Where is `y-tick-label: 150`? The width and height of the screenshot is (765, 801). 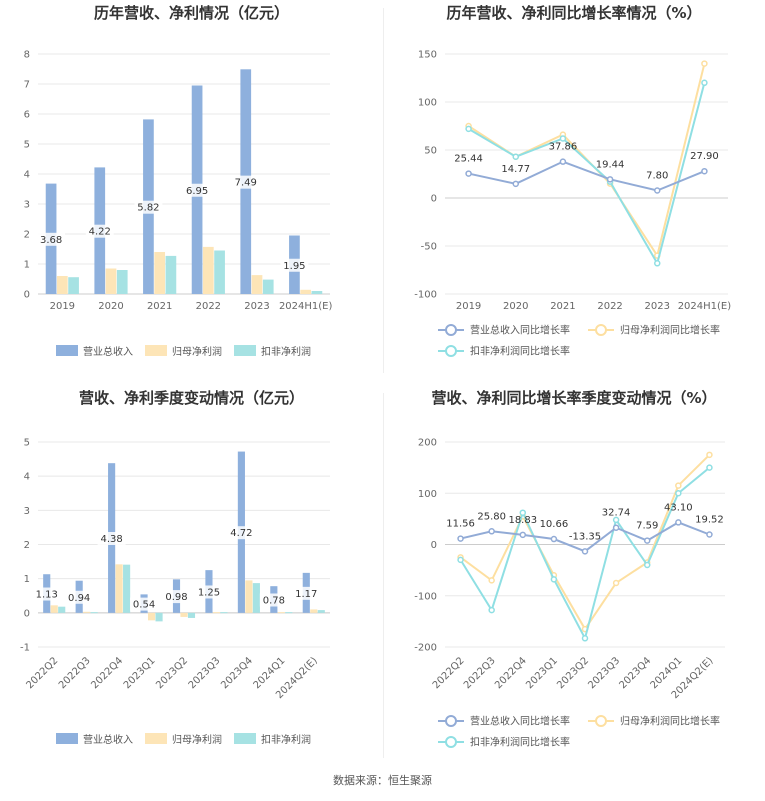
y-tick-label: 150 is located at coordinates (427, 55).